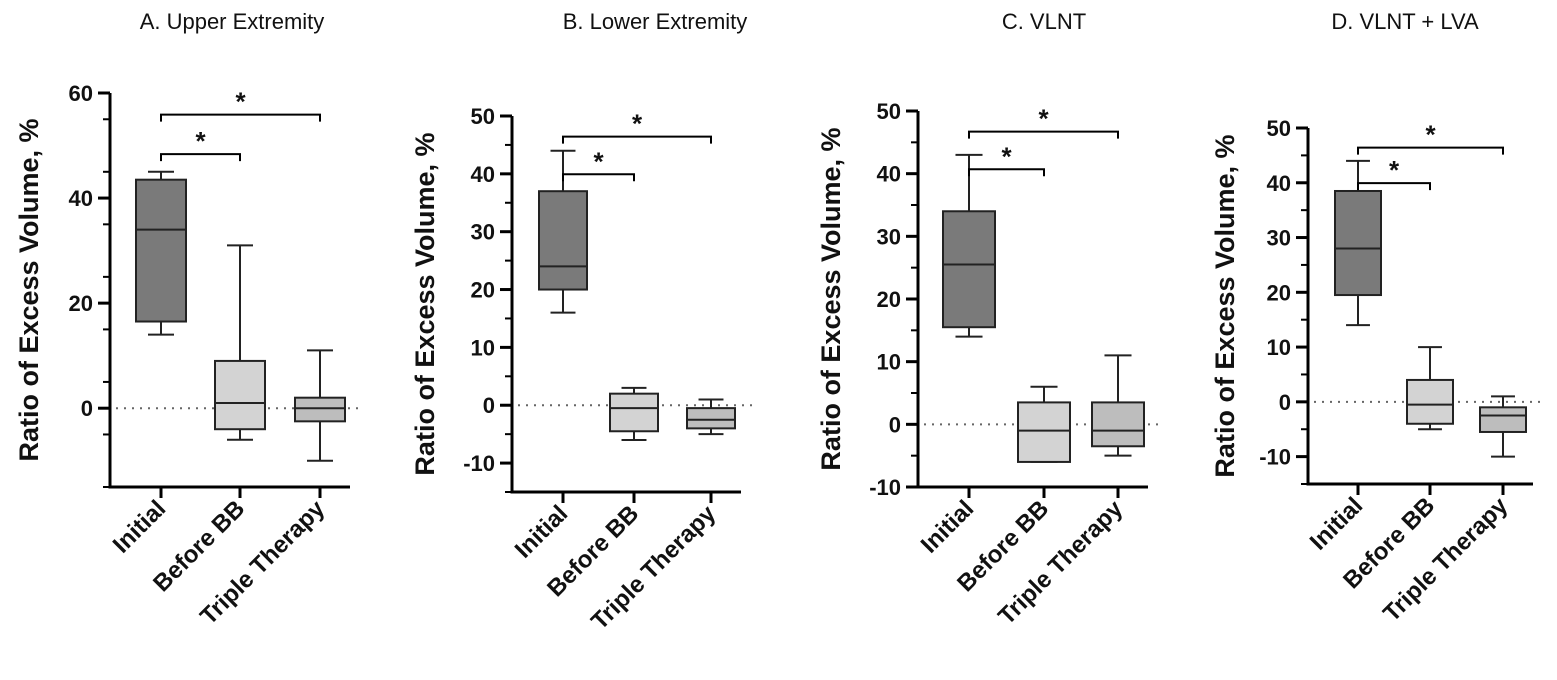 The height and width of the screenshot is (680, 1557). I want to click on chart-title: A. Upper Extremity, so click(232, 21).